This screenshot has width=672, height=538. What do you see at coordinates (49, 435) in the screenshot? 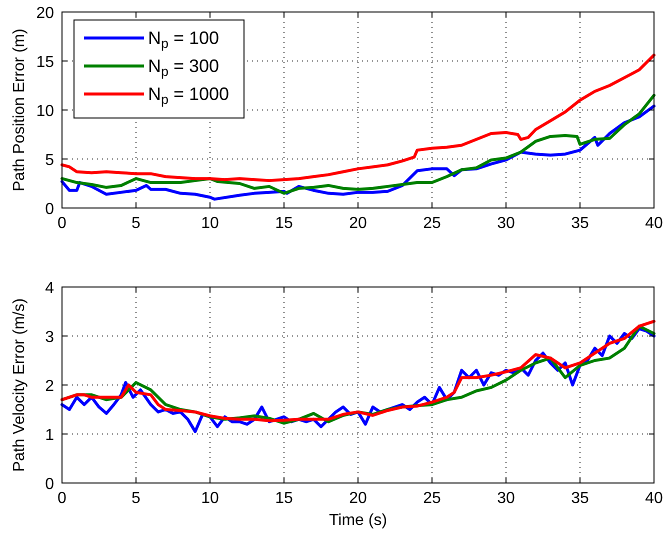
I see `y-tick-label: 1` at bounding box center [49, 435].